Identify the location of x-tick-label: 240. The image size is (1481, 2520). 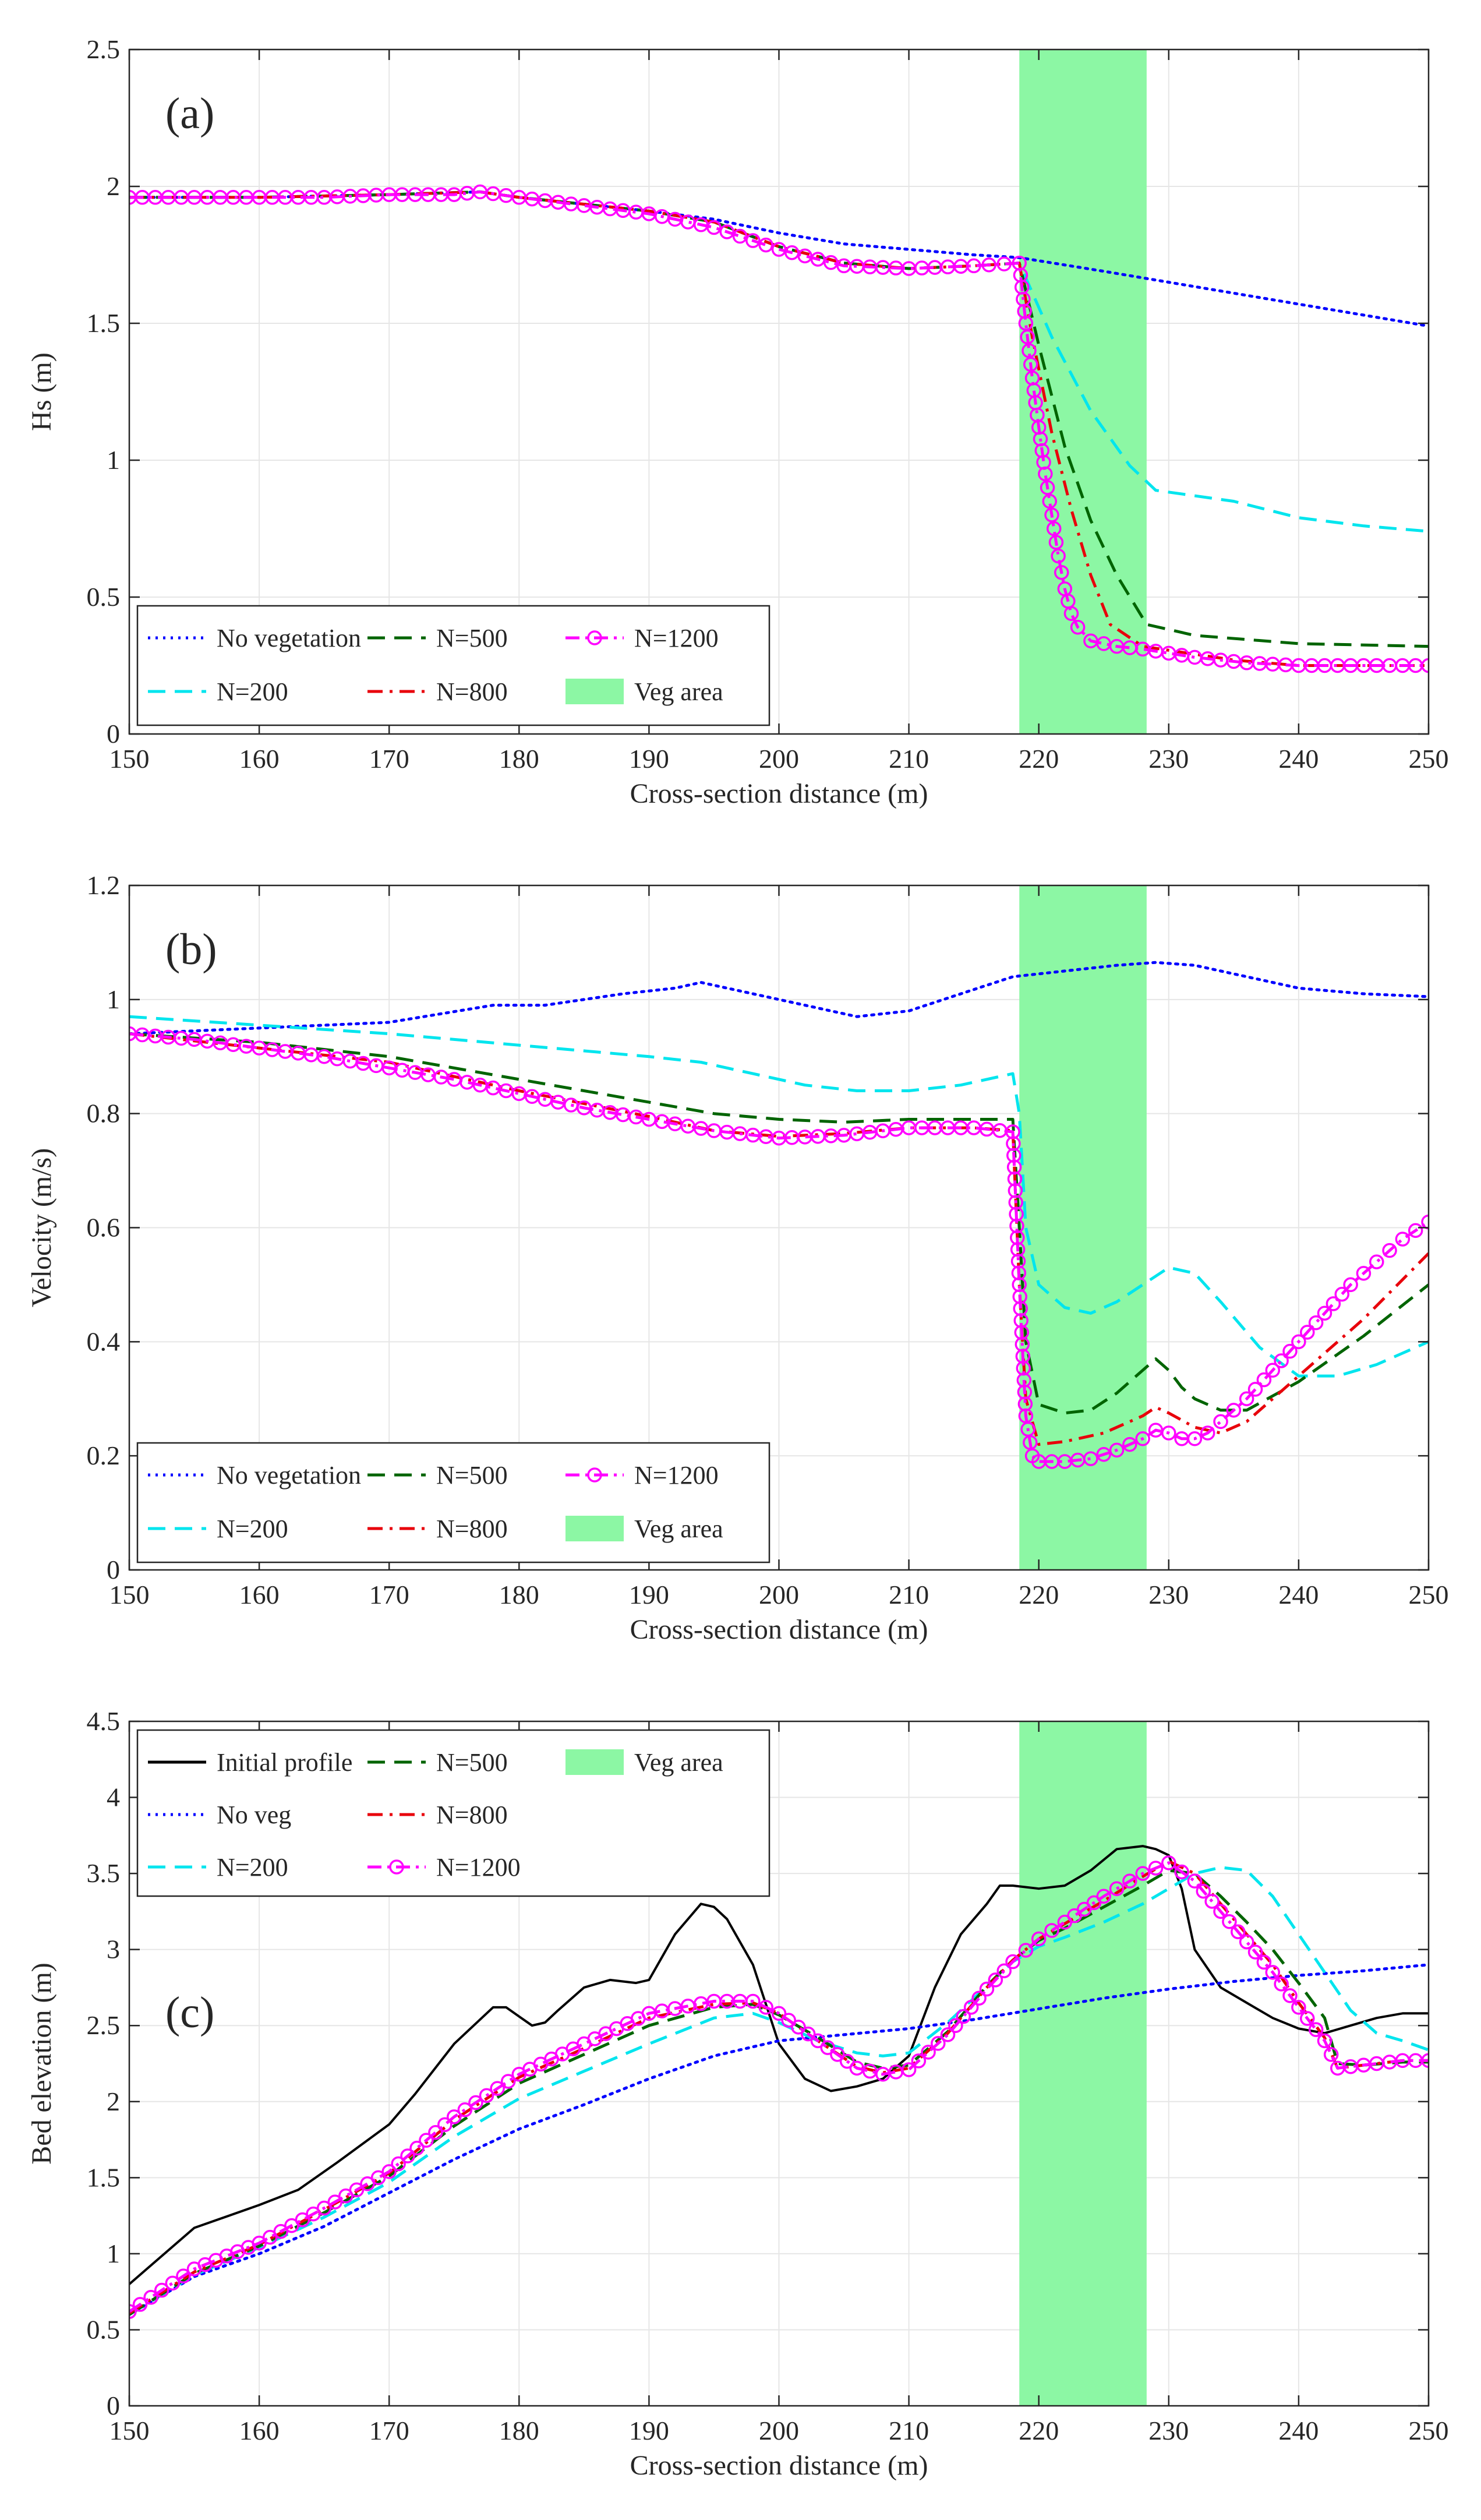
(1299, 759).